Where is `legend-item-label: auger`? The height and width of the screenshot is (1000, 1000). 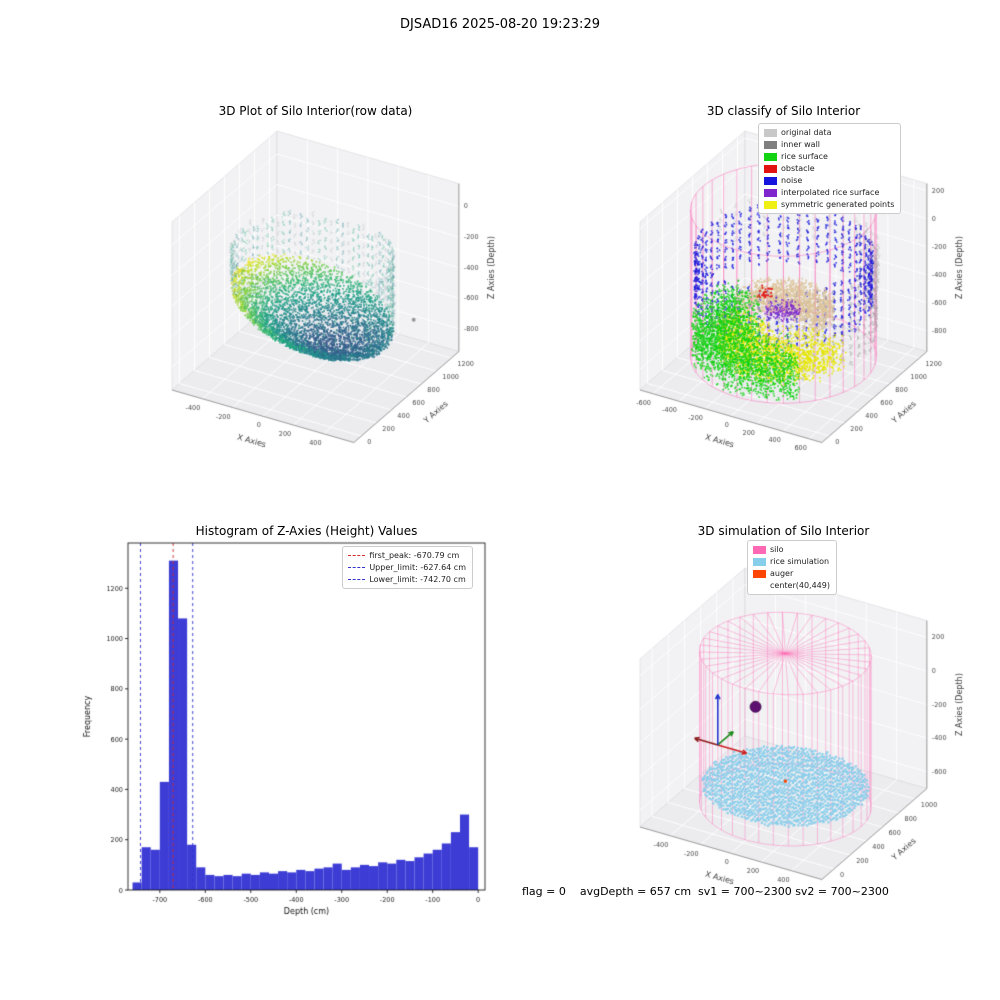 legend-item-label: auger is located at coordinates (782, 573).